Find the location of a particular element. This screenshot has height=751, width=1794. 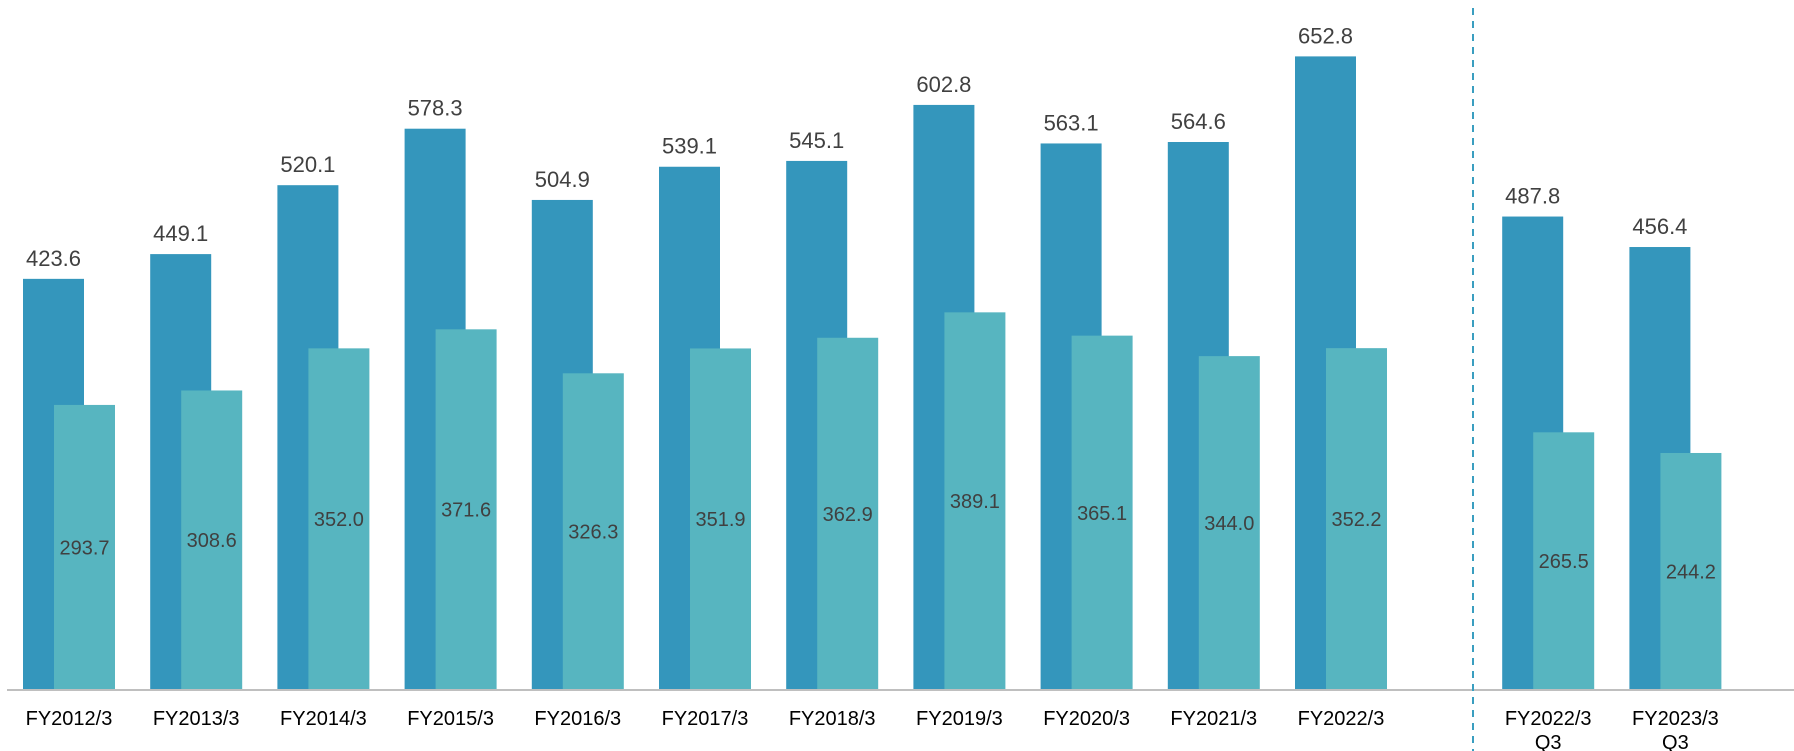

data-label-series-1: 539.1 is located at coordinates (689, 146).